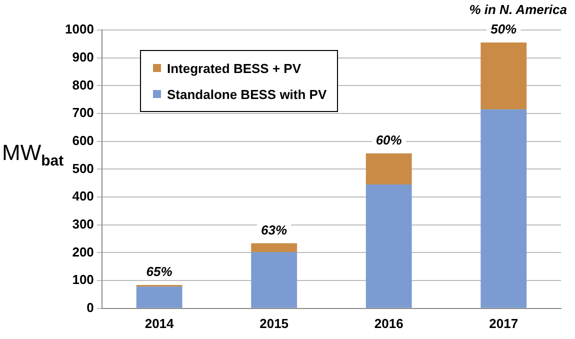 This screenshot has height=339, width=575. I want to click on x-tick-label: 2015, so click(274, 323).